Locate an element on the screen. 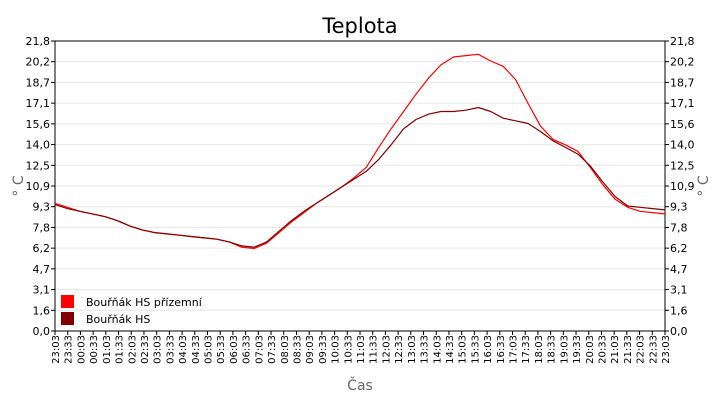 This screenshot has width=720, height=400. y-tick-label: 17,1 is located at coordinates (38, 103).